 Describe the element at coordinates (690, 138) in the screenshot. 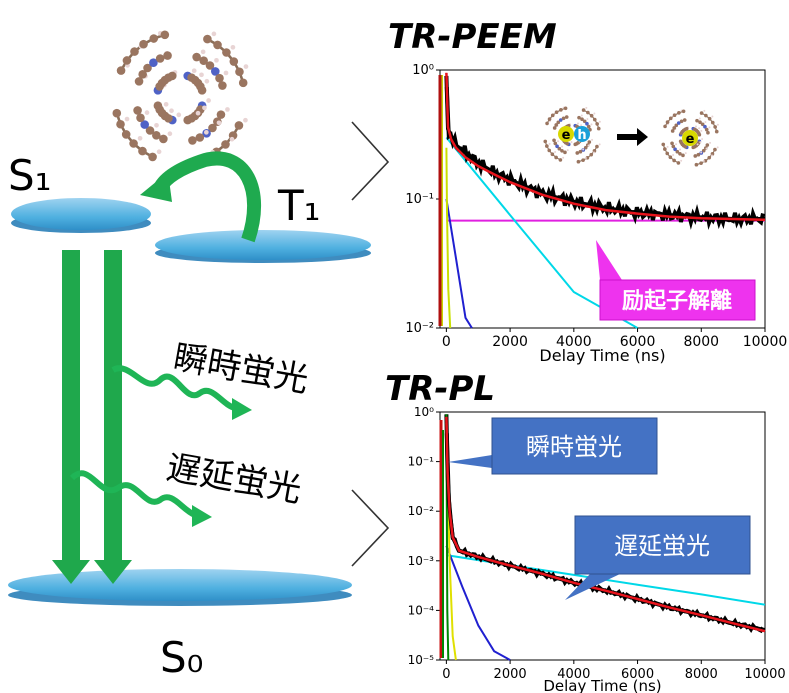

I see `molecule-right` at that location.